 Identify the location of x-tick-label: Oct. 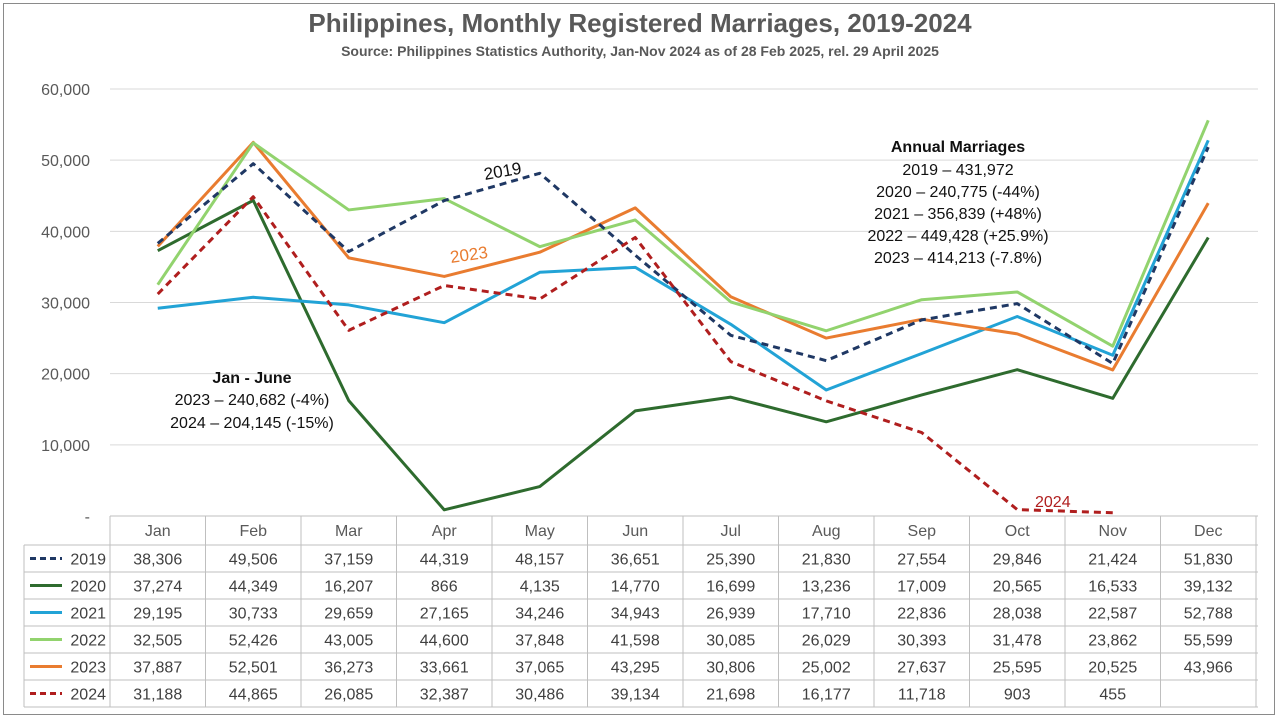
(1017, 531).